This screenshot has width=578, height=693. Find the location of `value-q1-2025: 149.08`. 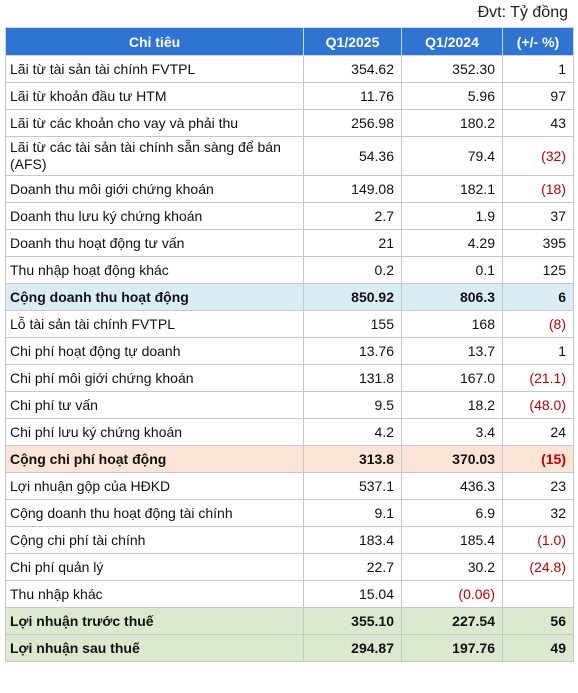

value-q1-2025: 149.08 is located at coordinates (352, 189).